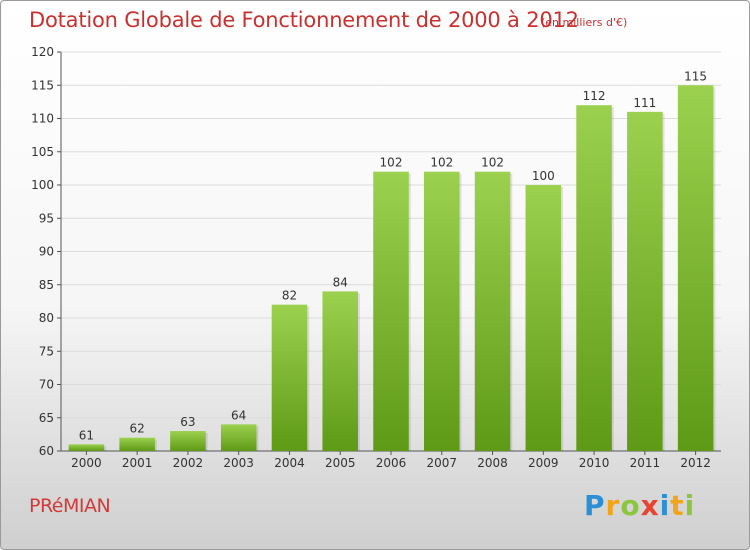 This screenshot has width=750, height=550. I want to click on y-tick-label: 65, so click(46, 418).